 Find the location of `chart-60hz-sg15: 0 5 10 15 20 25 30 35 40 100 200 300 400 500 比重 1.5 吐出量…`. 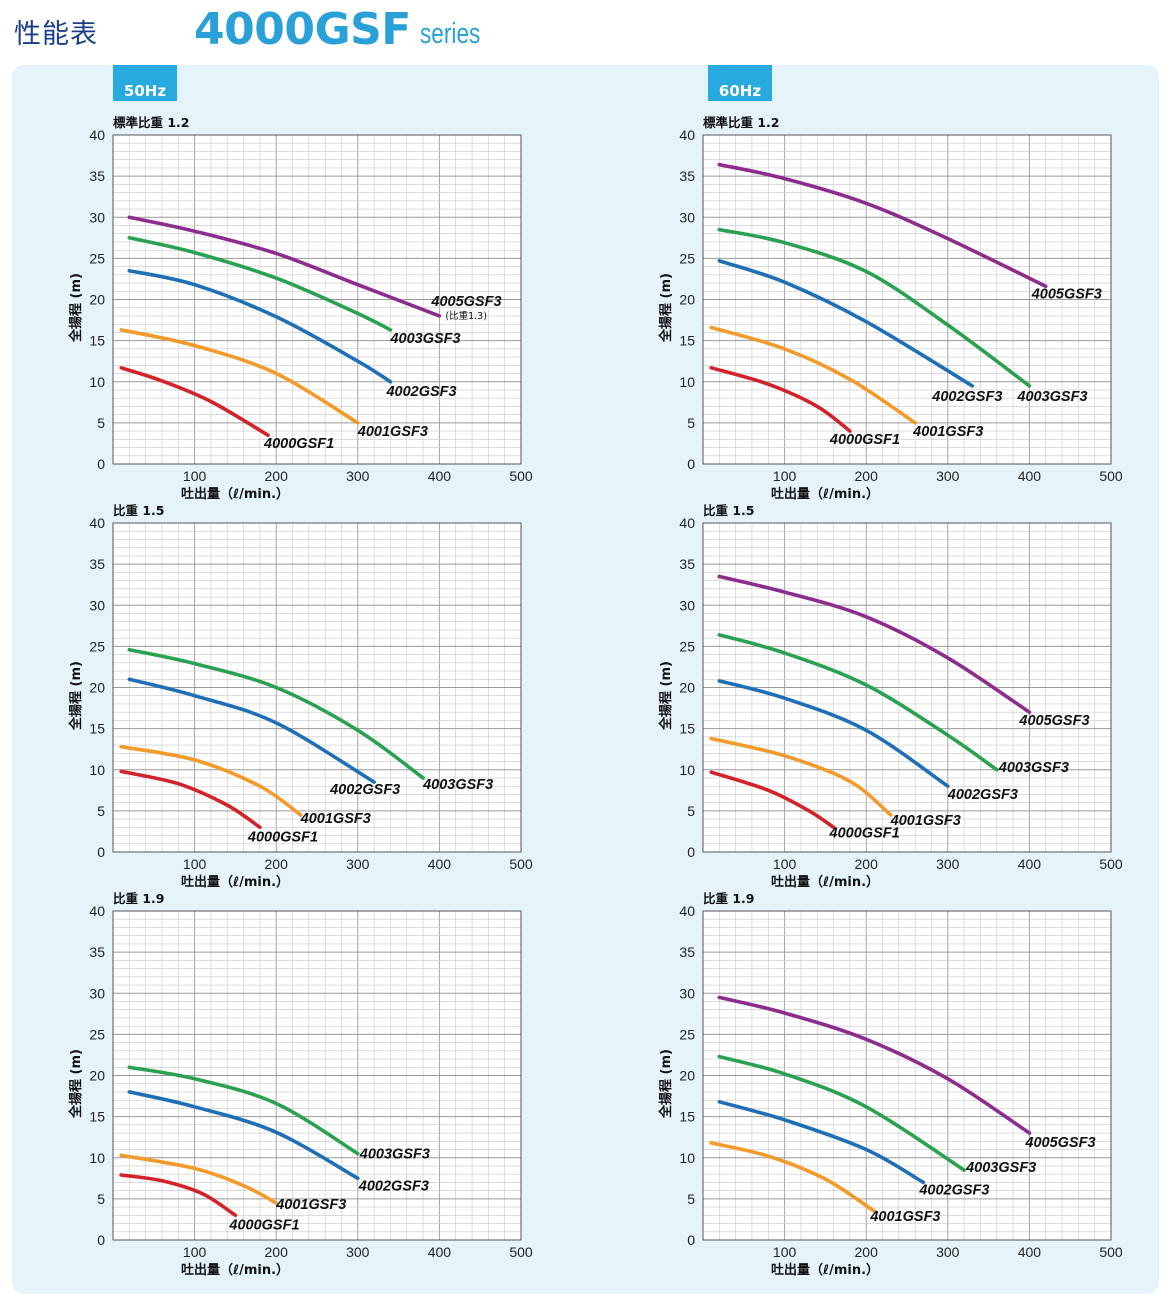

chart-60hz-sg15: 0 5 10 15 20 25 30 35 40 100 200 300 400 500 比重 1.5 吐出量… is located at coordinates (890, 696).